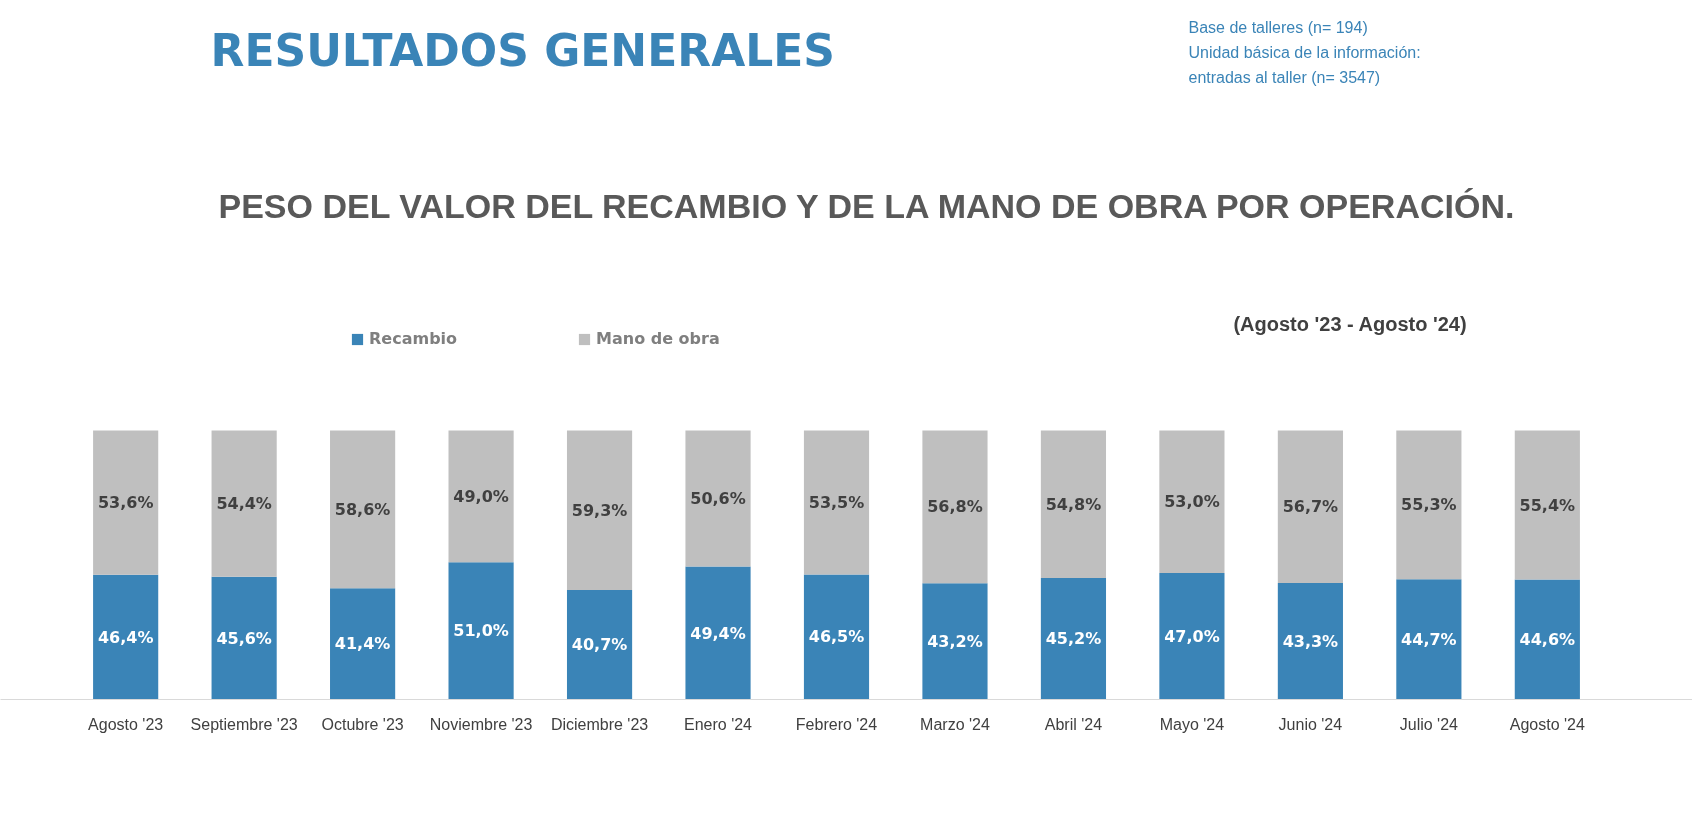 This screenshot has height=834, width=1692. I want to click on x-tick-label: Marzo '24, so click(955, 724).